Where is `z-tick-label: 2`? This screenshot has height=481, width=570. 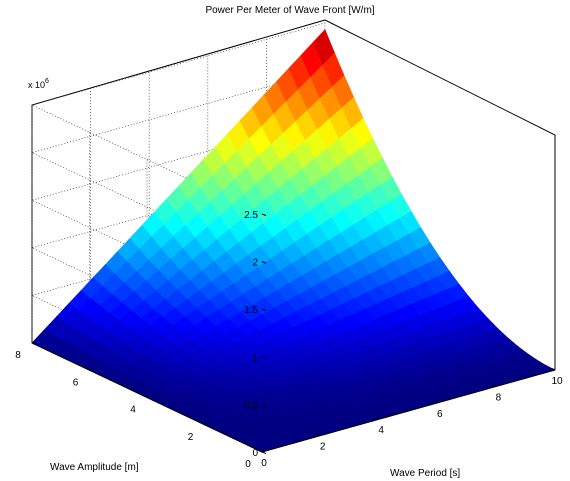
z-tick-label: 2 is located at coordinates (255, 263).